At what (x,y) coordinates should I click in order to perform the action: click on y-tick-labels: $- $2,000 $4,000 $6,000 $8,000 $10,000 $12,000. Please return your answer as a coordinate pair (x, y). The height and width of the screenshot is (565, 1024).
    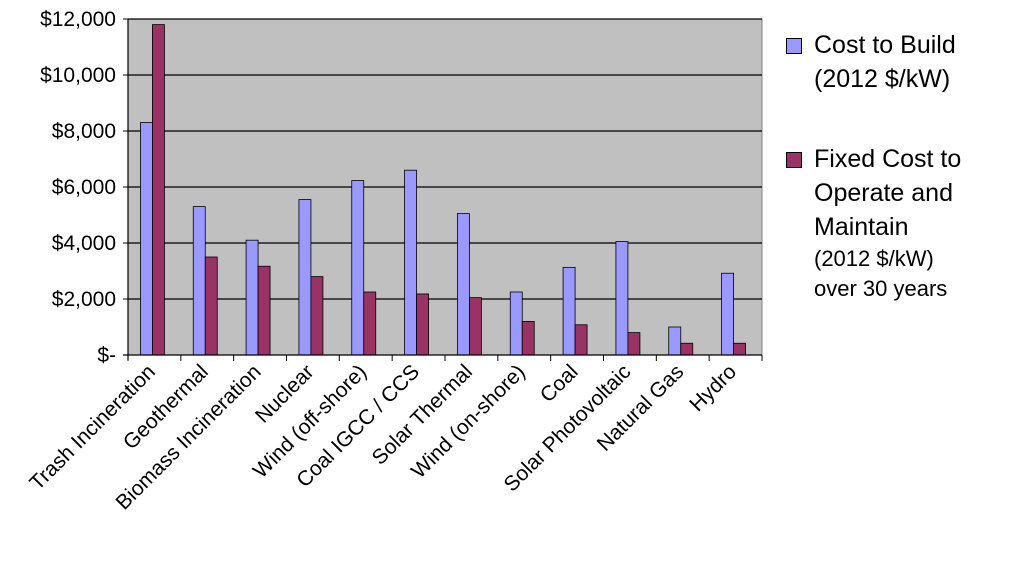
    Looking at the image, I should click on (78, 187).